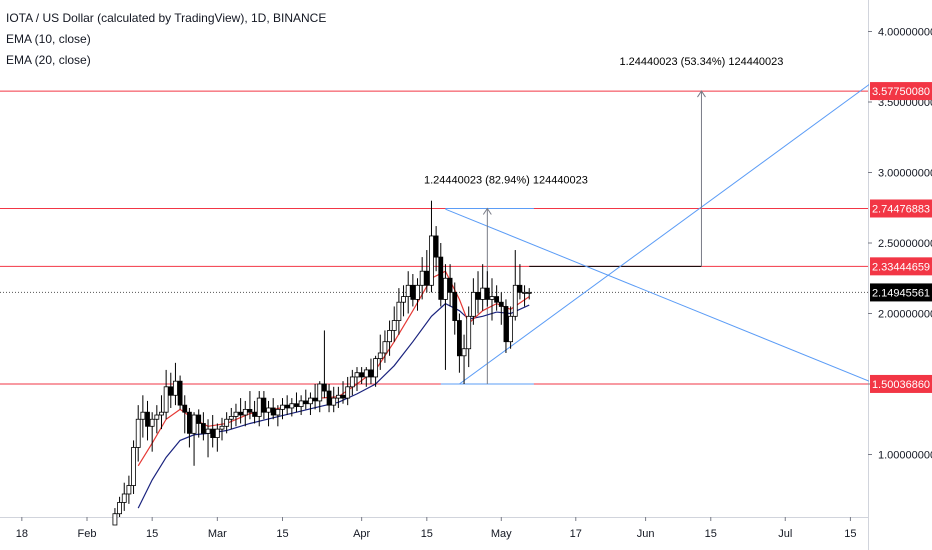 This screenshot has width=932, height=550. What do you see at coordinates (87, 534) in the screenshot?
I see `x-axis-tick-label: Feb` at bounding box center [87, 534].